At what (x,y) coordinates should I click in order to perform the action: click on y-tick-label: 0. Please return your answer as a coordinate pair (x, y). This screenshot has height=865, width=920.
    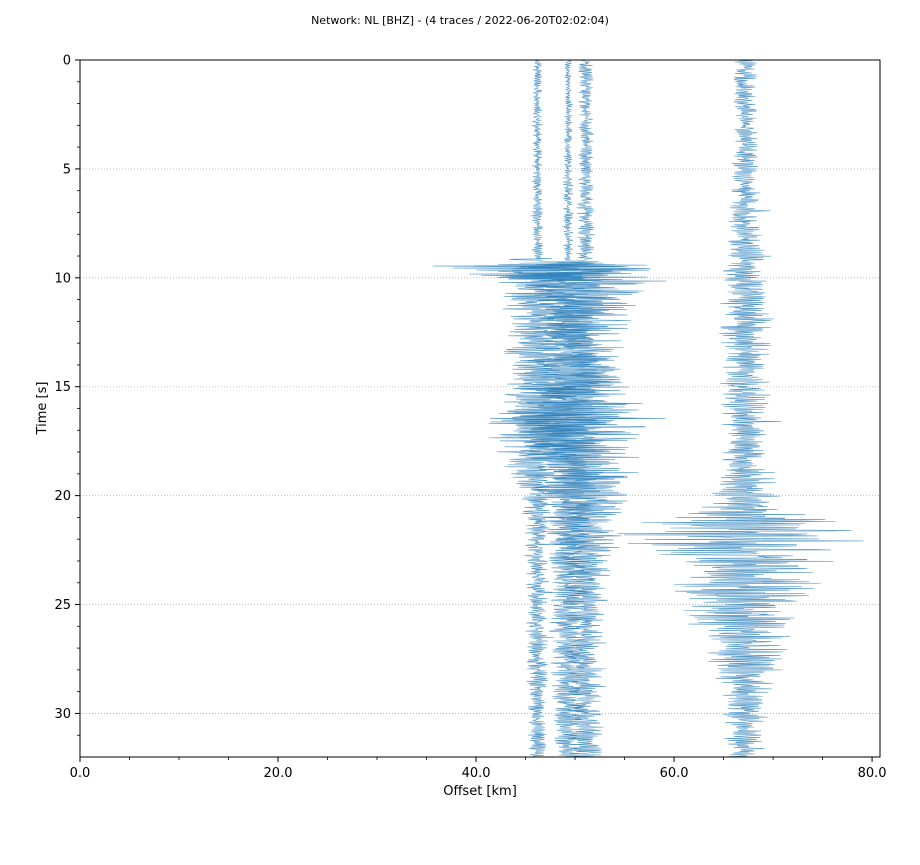
    Looking at the image, I should click on (67, 61).